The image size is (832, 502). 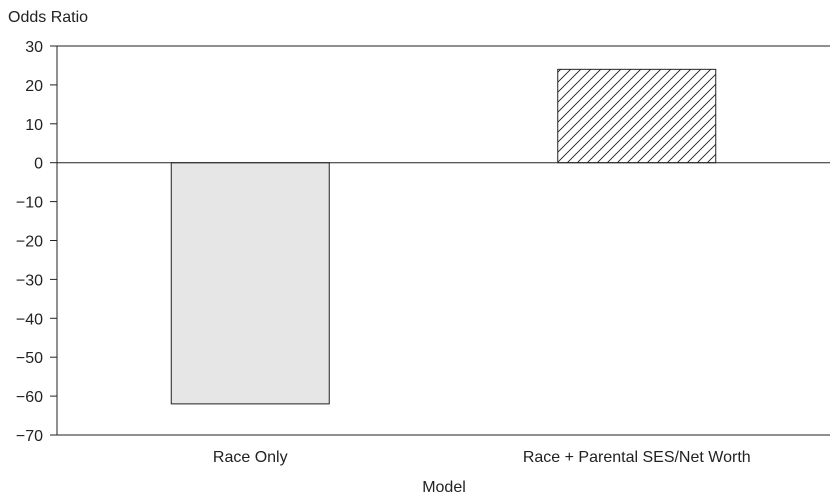 I want to click on y-tick-label: −50, so click(x=29, y=358).